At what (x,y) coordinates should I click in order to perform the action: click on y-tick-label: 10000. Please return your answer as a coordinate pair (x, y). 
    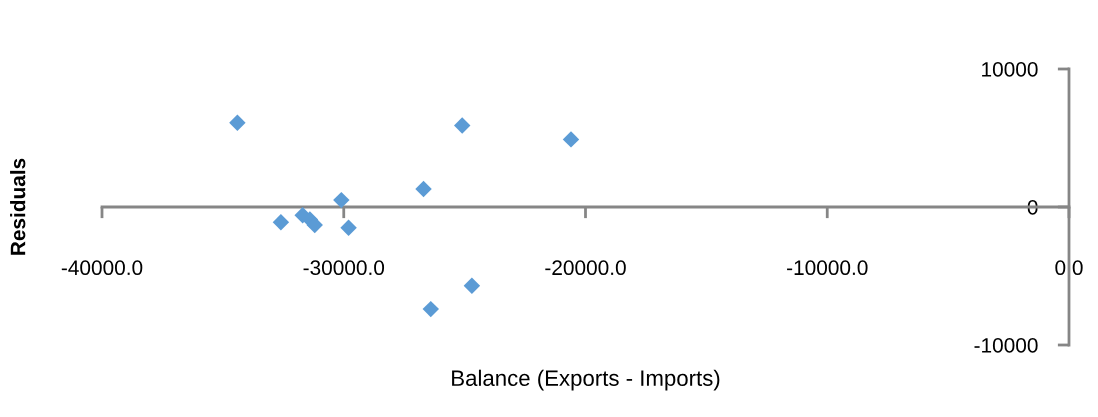
    Looking at the image, I should click on (1010, 69).